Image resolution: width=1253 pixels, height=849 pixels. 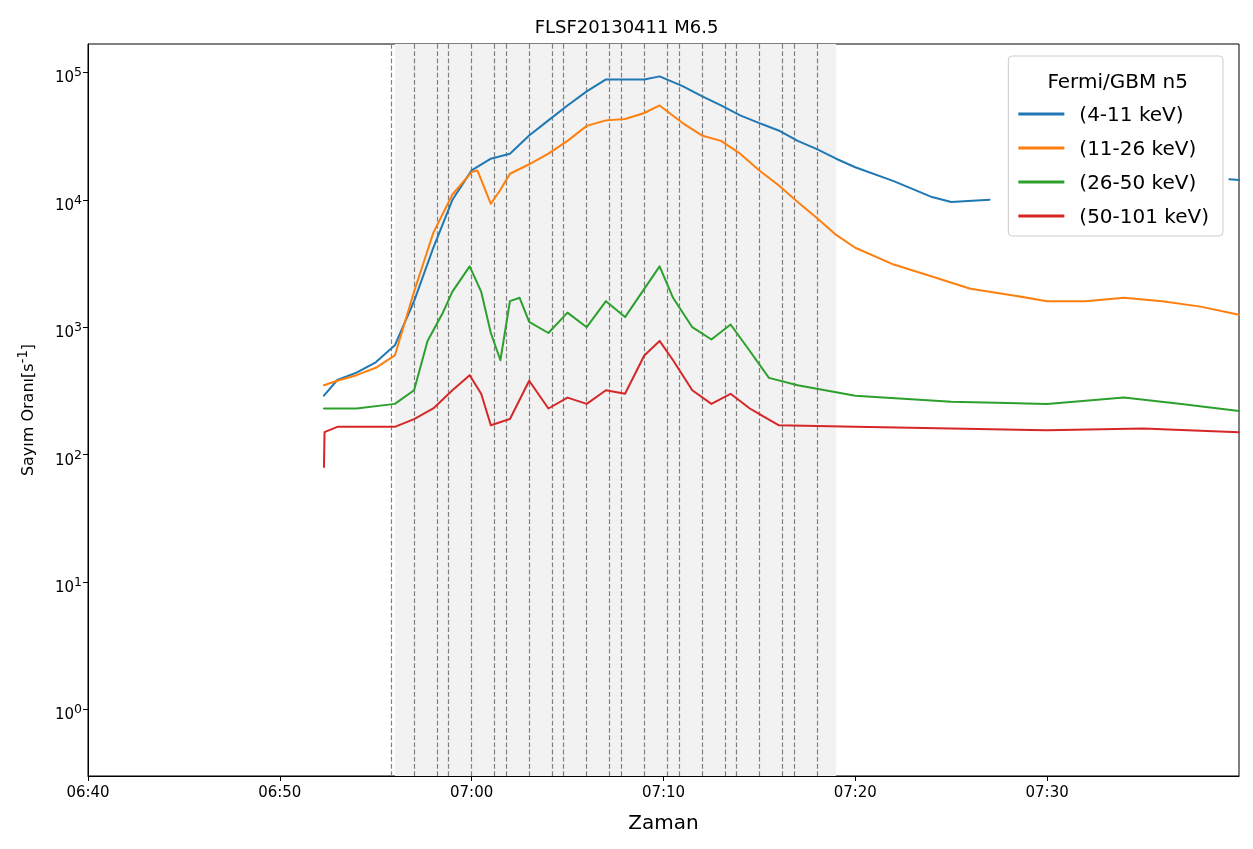 What do you see at coordinates (280, 791) in the screenshot?
I see `x-tick-label: 06:50` at bounding box center [280, 791].